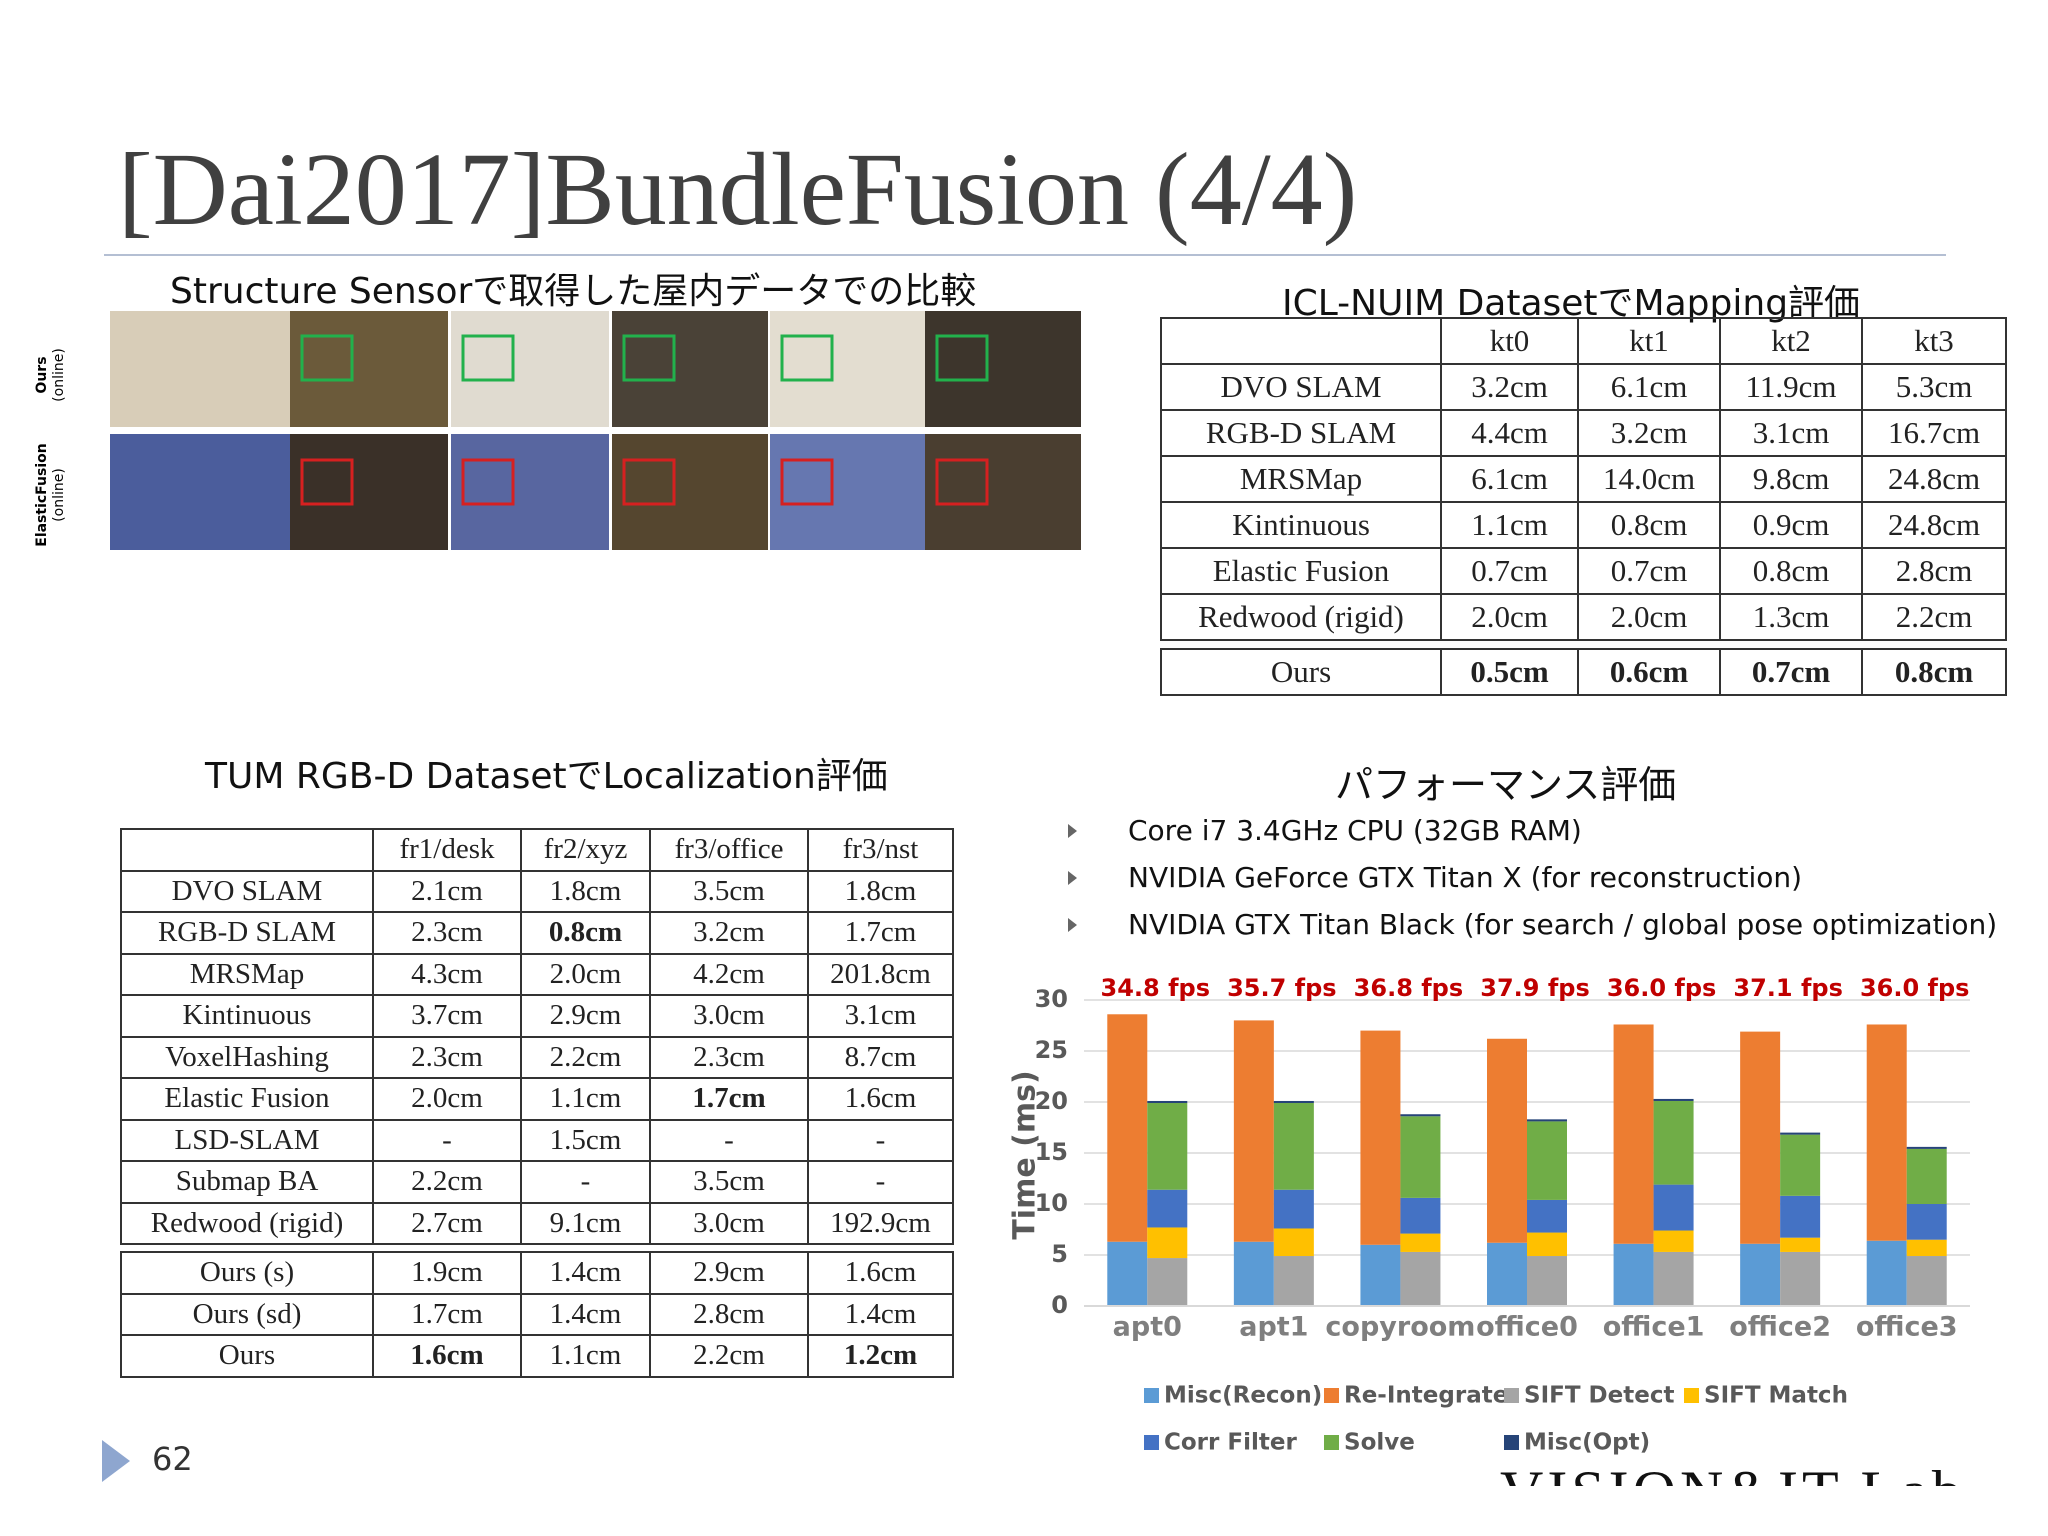  Describe the element at coordinates (447, 1356) in the screenshot. I see `cell: 1.6cm` at that location.